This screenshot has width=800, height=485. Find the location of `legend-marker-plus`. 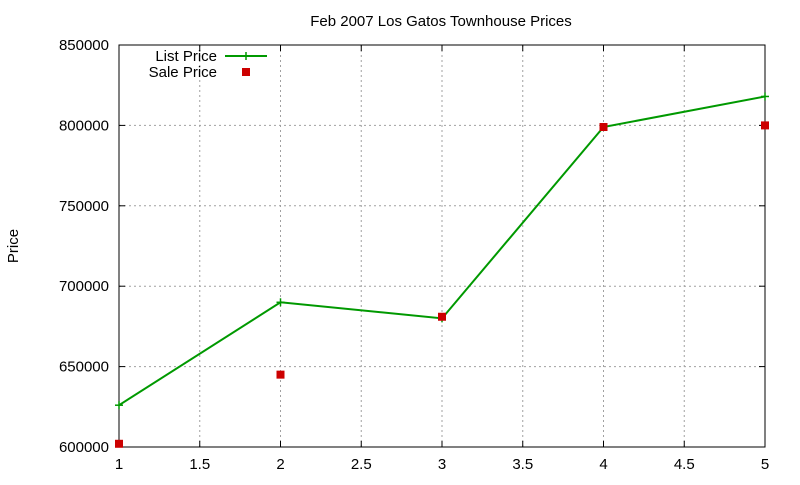

legend-marker-plus is located at coordinates (246, 56).